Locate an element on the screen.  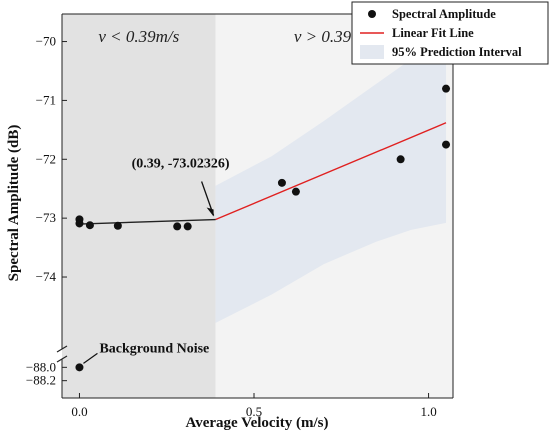
legend-marker-dot is located at coordinates (372, 14).